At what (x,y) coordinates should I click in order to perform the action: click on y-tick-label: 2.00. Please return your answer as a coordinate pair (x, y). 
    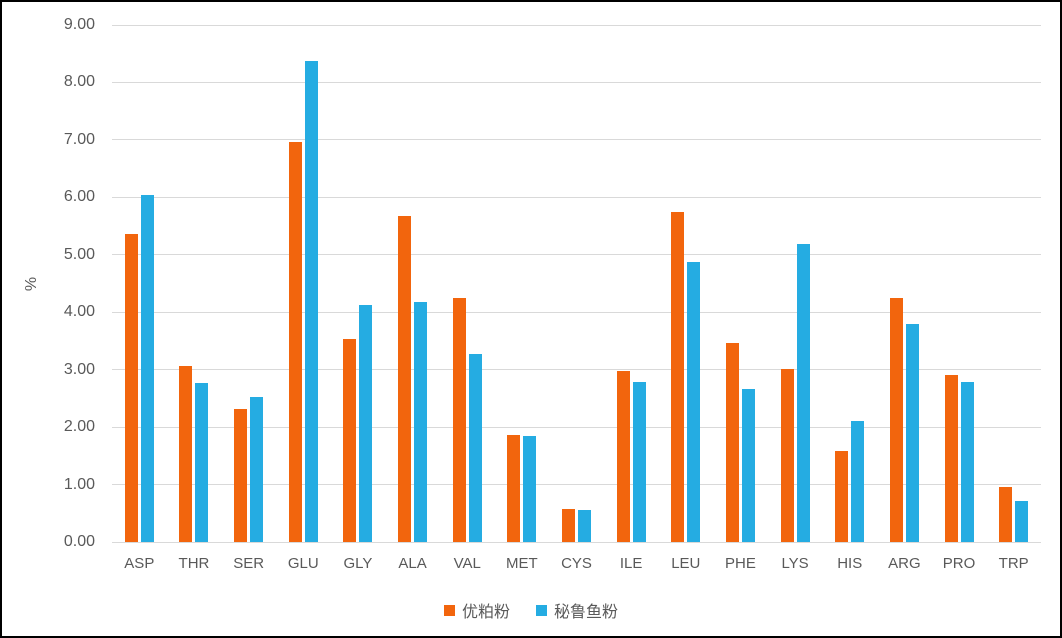
    Looking at the image, I should click on (79, 427).